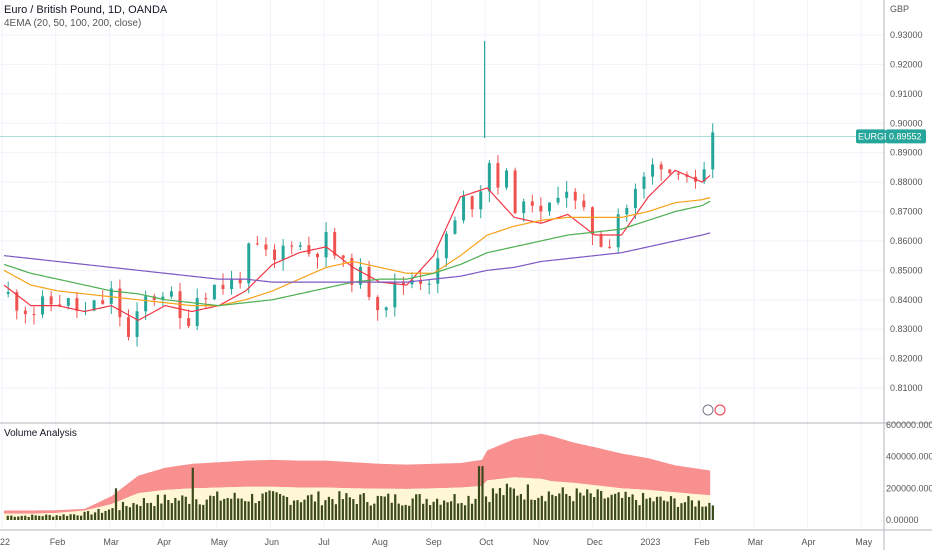 Image resolution: width=932 pixels, height=550 pixels. I want to click on time-tick-label: Aug, so click(380, 542).